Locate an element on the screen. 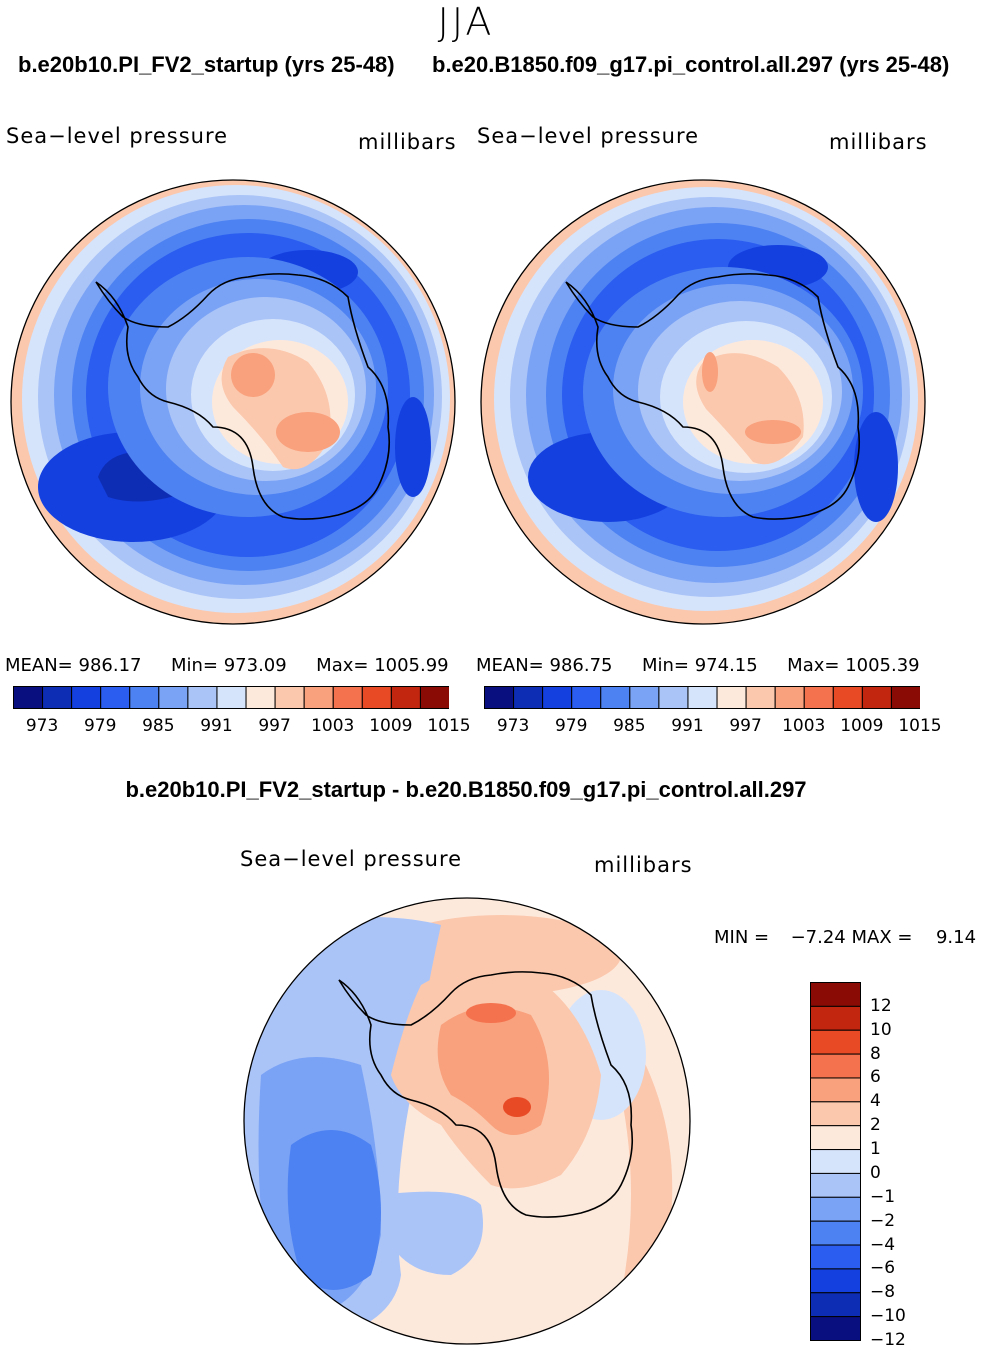 The width and height of the screenshot is (1004, 1352). units-label-diff: millibars is located at coordinates (643, 865).